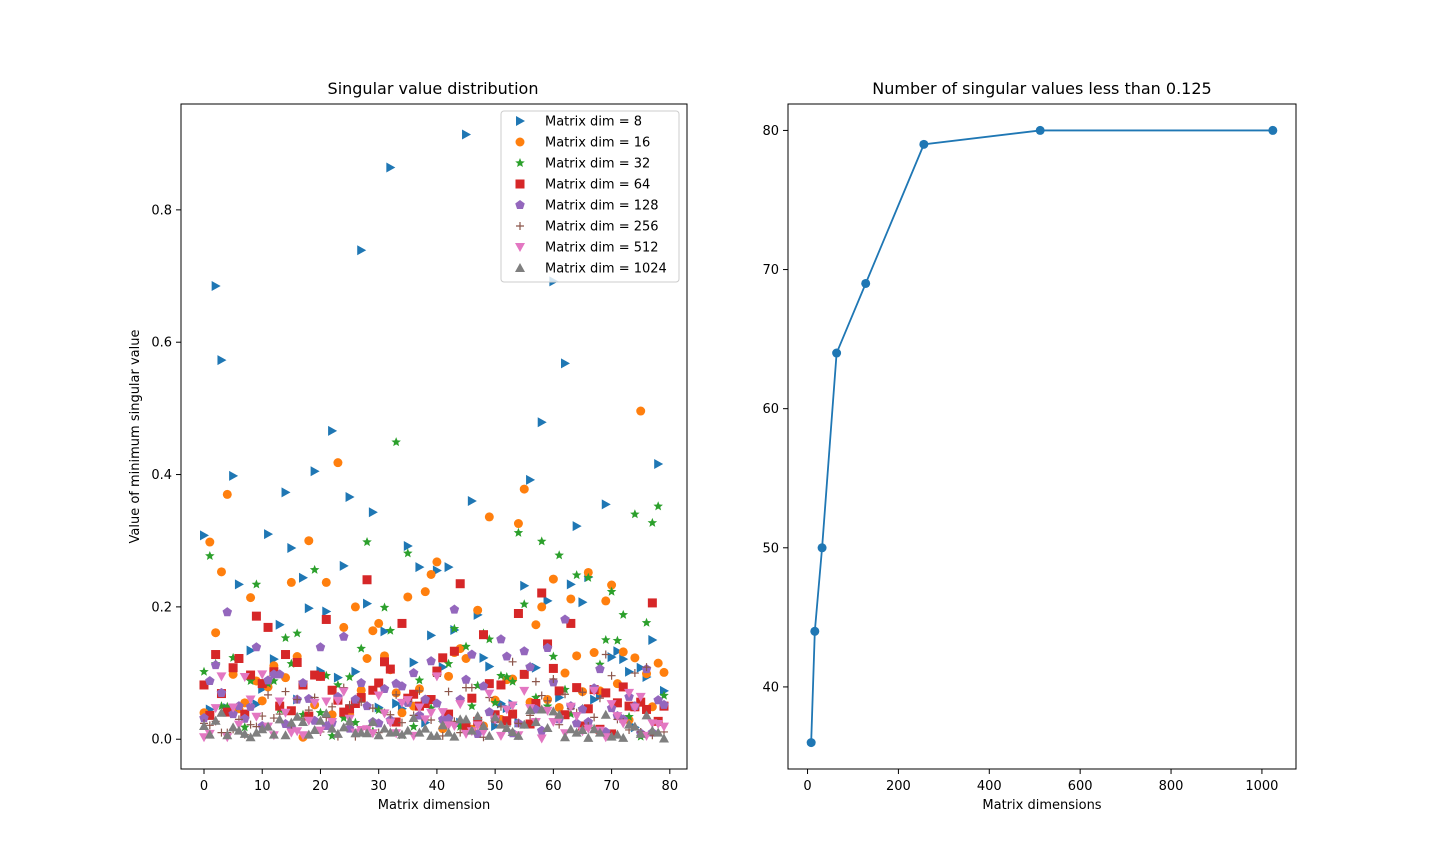 Image resolution: width=1440 pixels, height=864 pixels. I want to click on x-tick-label: 10, so click(262, 786).